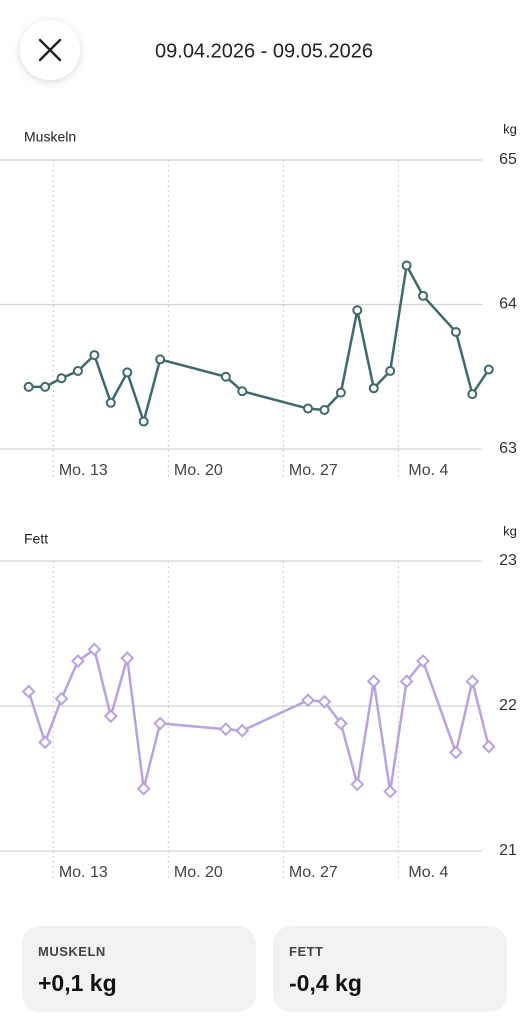  I want to click on summary-card: MUSKELN +0,1 kg, so click(139, 969).